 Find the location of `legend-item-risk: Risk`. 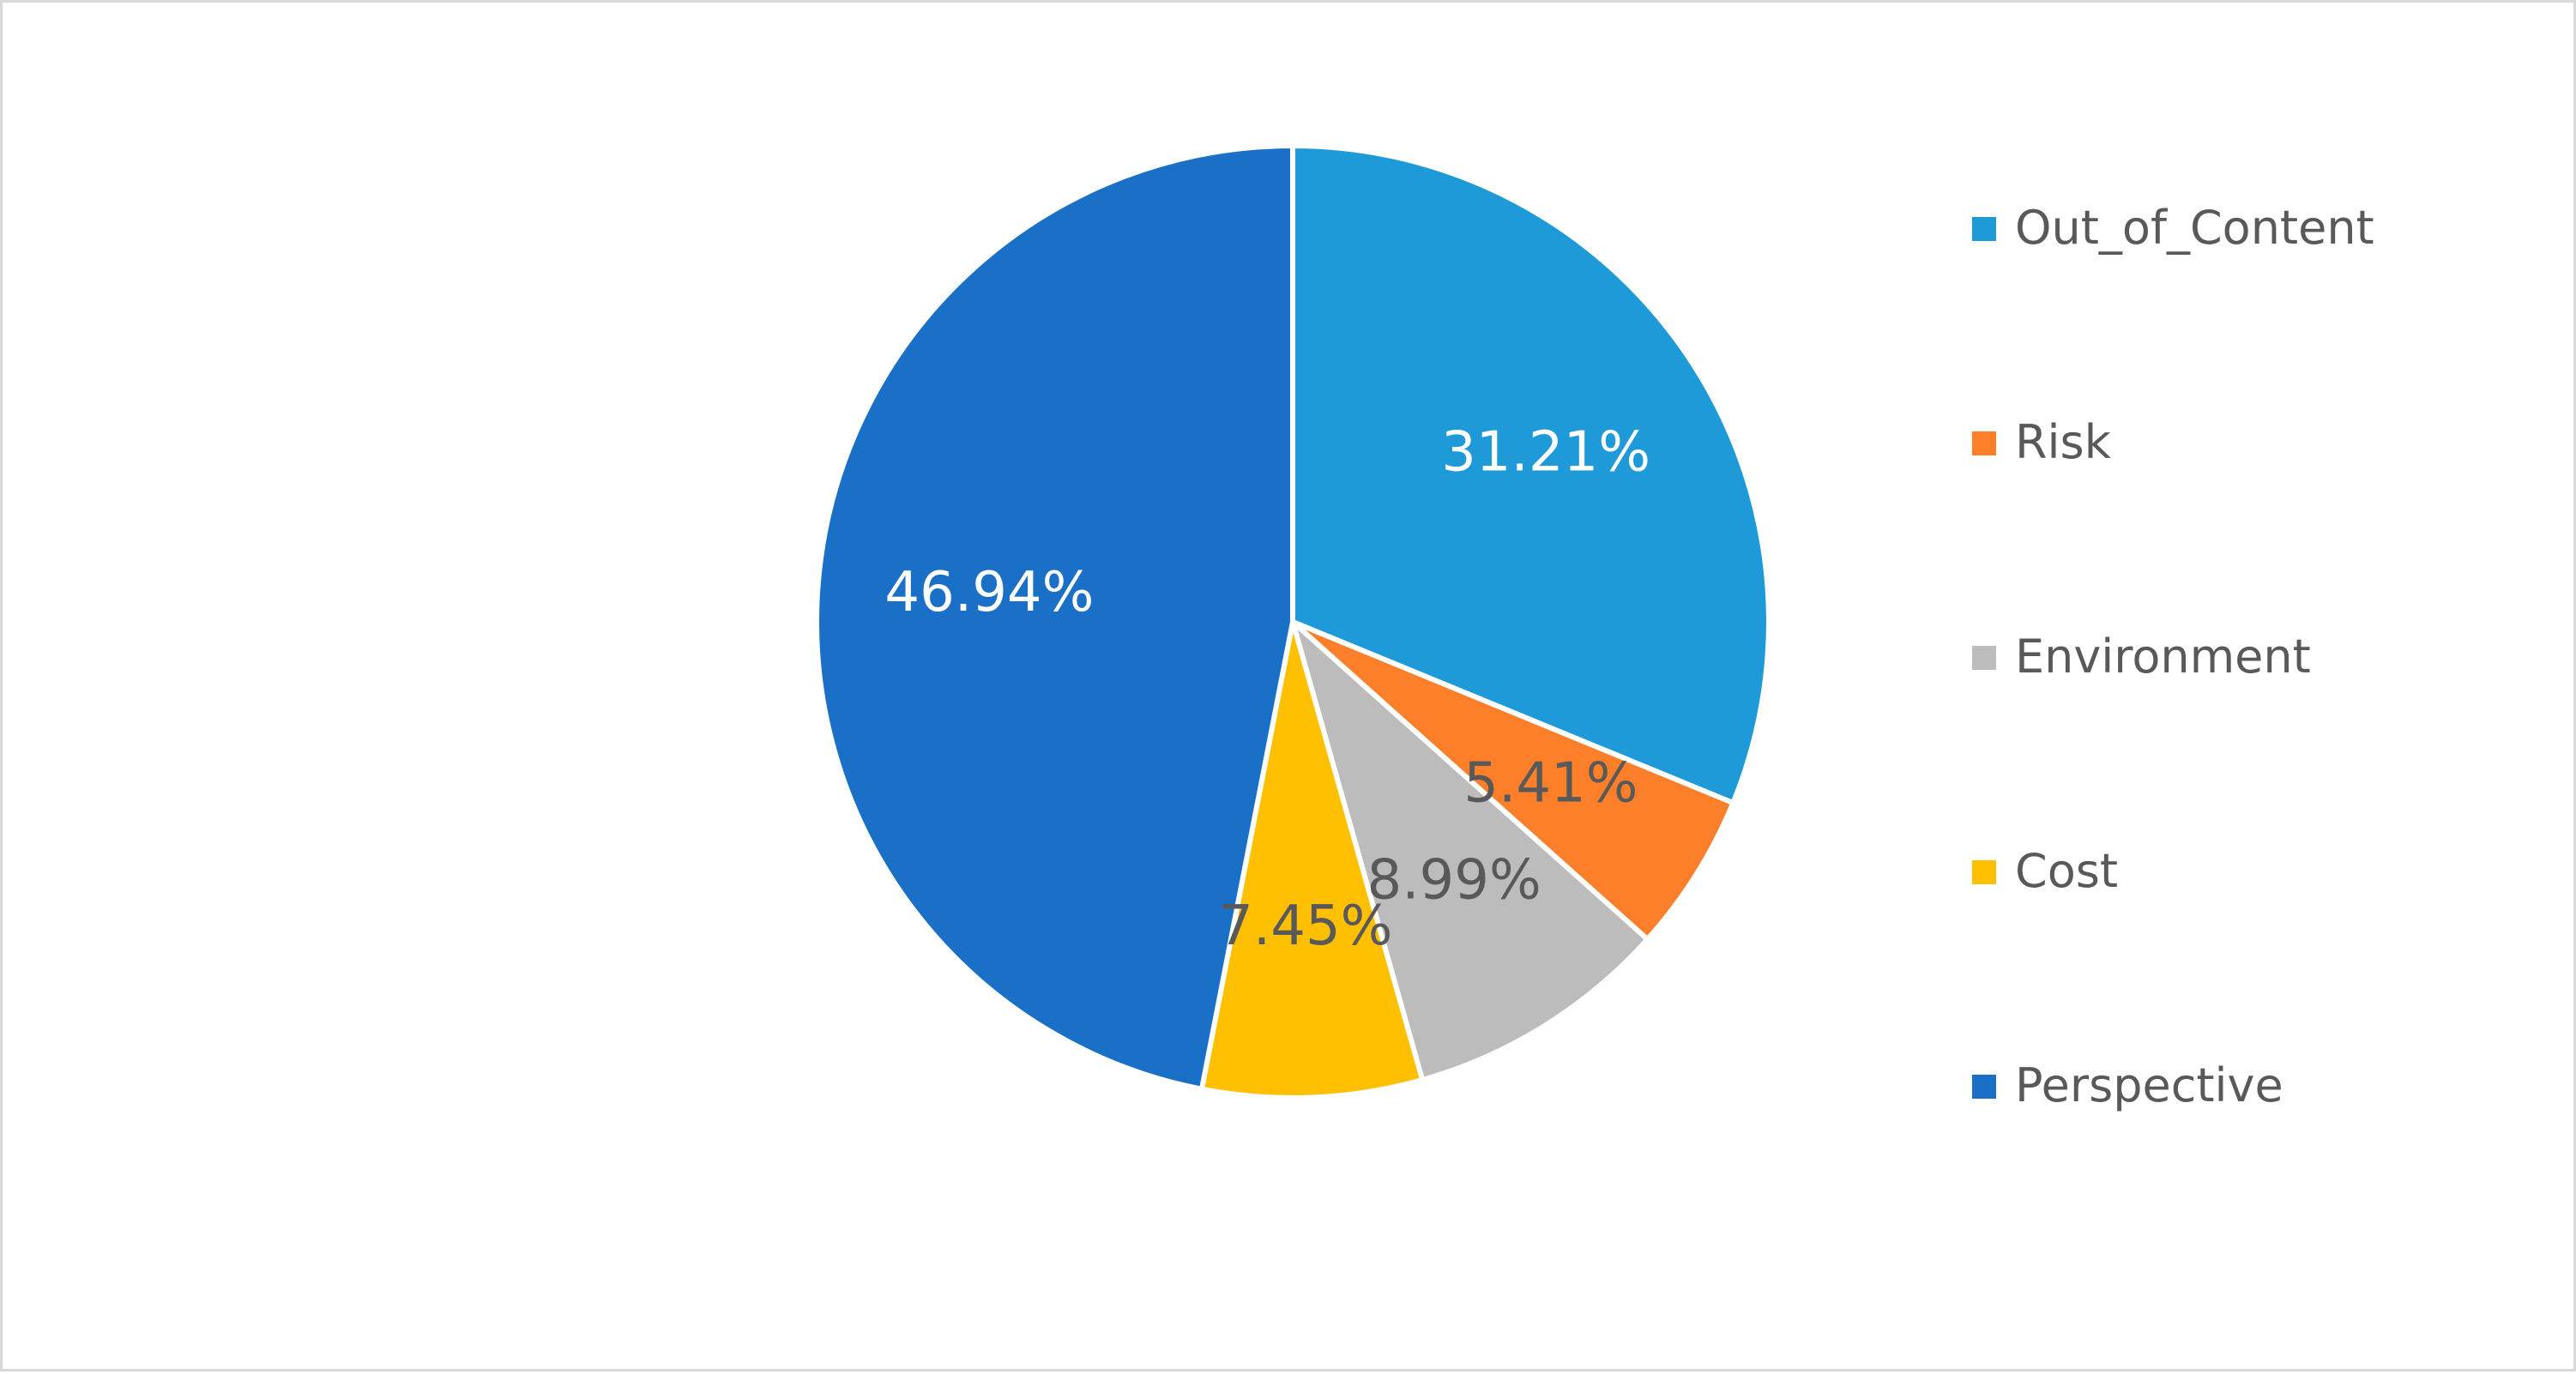

legend-item-risk: Risk is located at coordinates (2246, 520).